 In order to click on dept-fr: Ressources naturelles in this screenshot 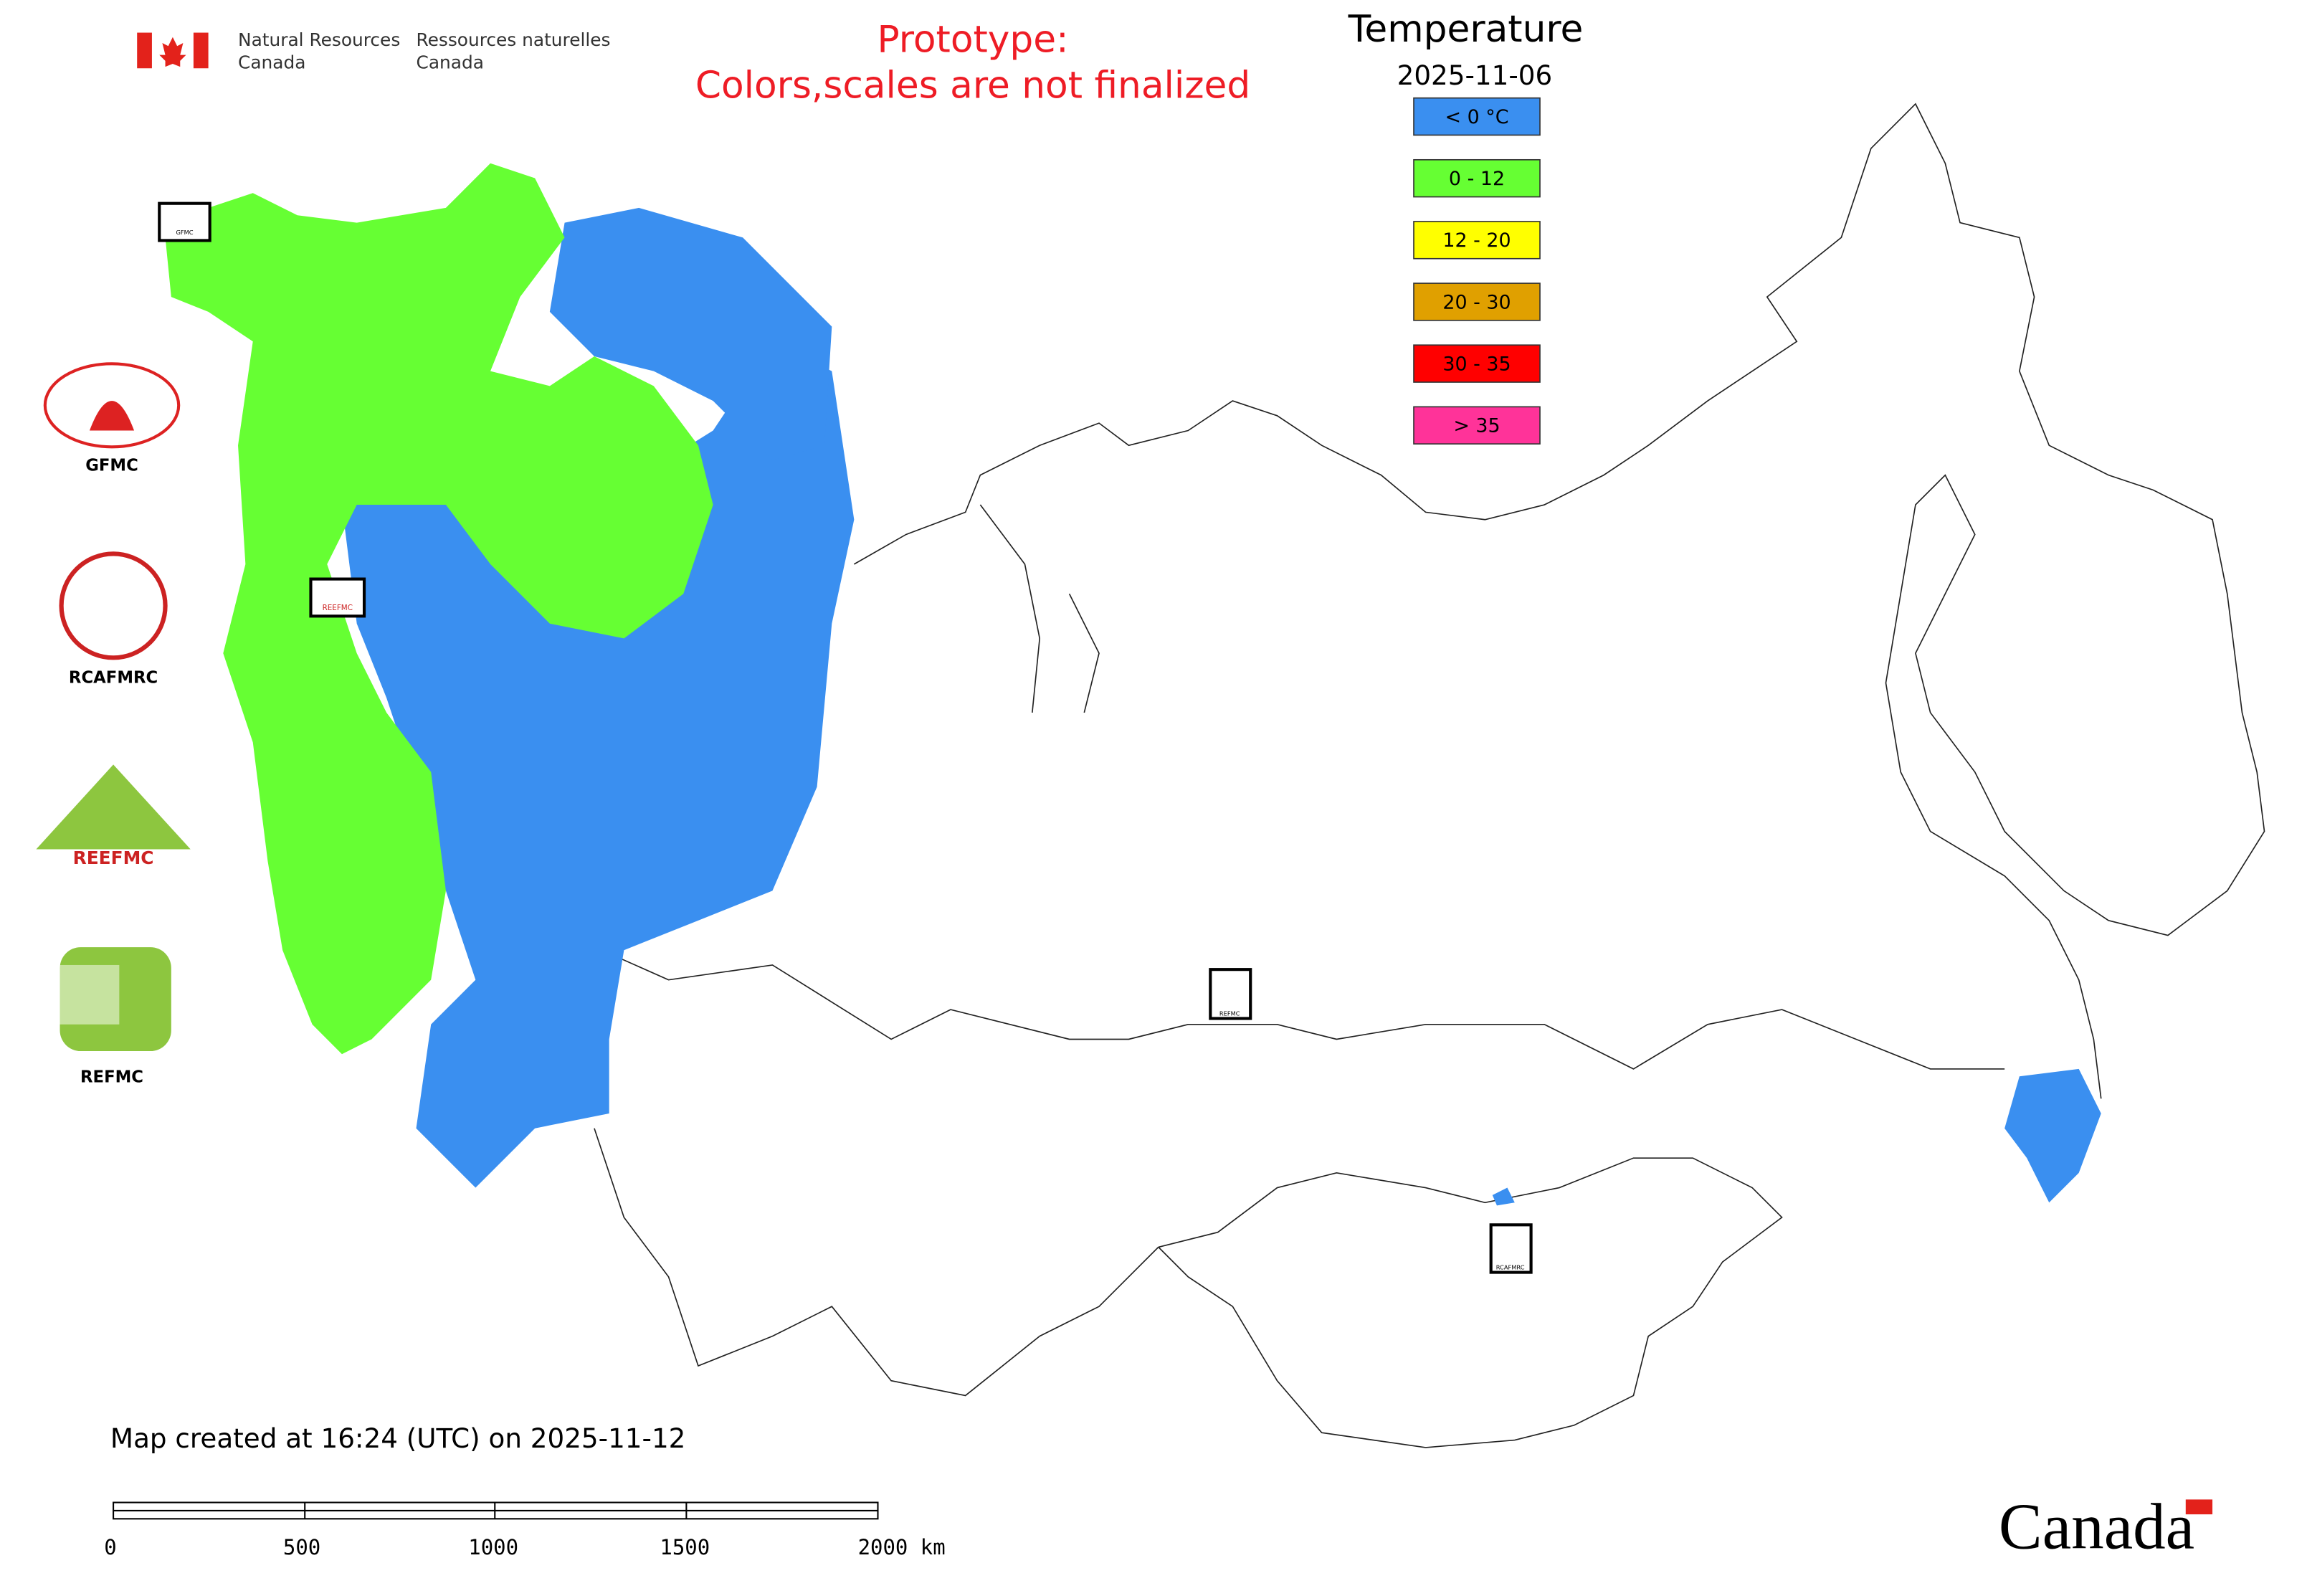, I will do `click(514, 39)`.